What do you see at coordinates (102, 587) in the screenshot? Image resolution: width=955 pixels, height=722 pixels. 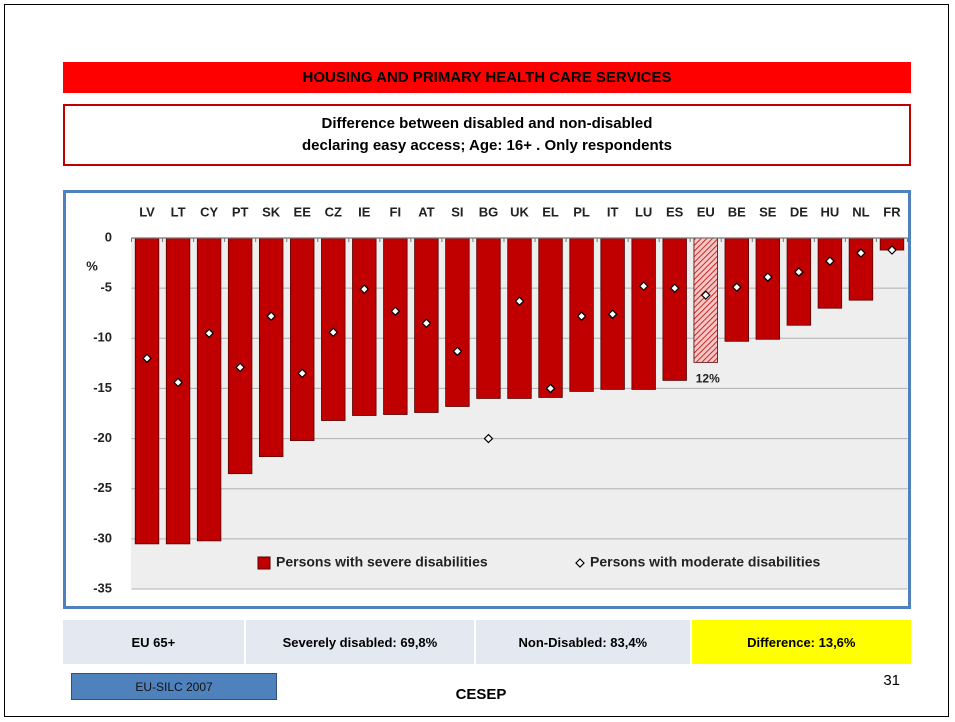 I see `y-tick-label: -35` at bounding box center [102, 587].